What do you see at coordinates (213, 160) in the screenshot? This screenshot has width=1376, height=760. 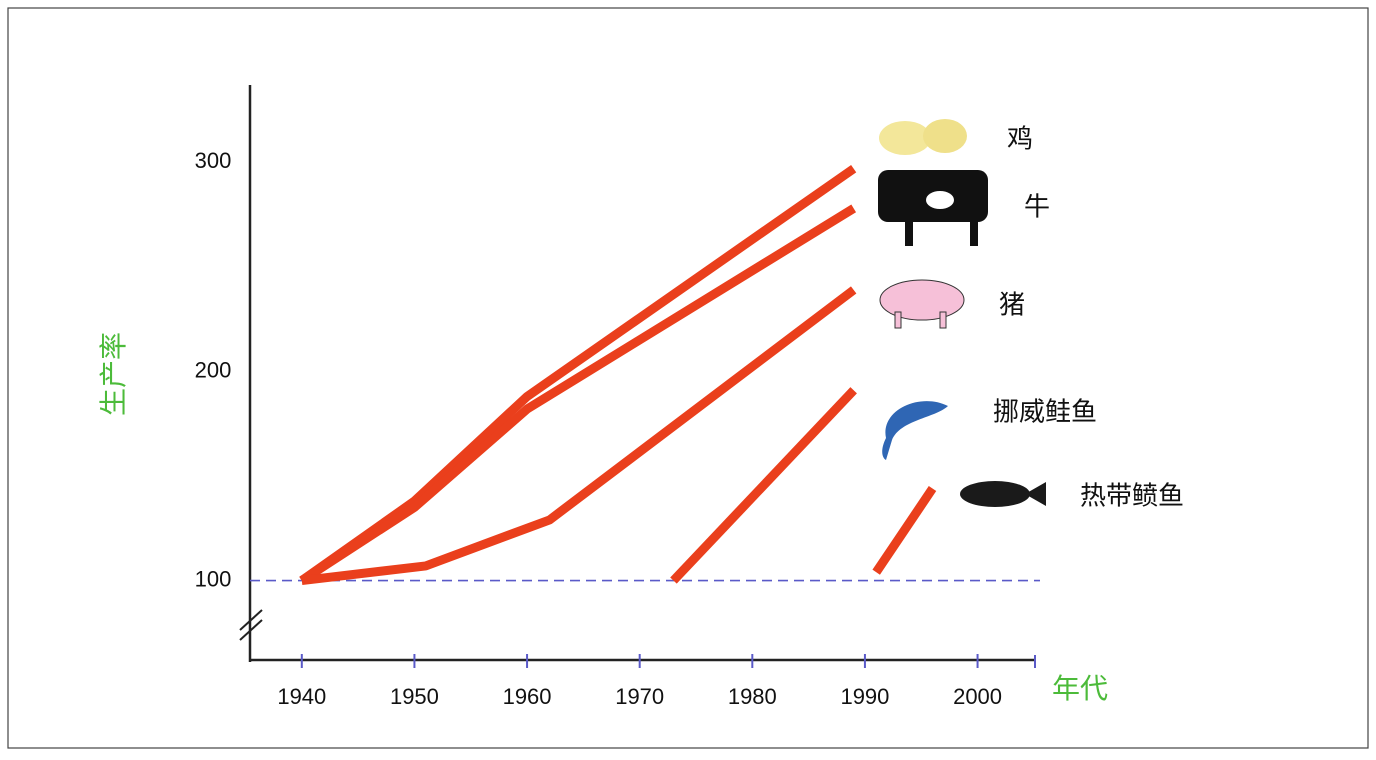 I see `y-tick-label: 300` at bounding box center [213, 160].